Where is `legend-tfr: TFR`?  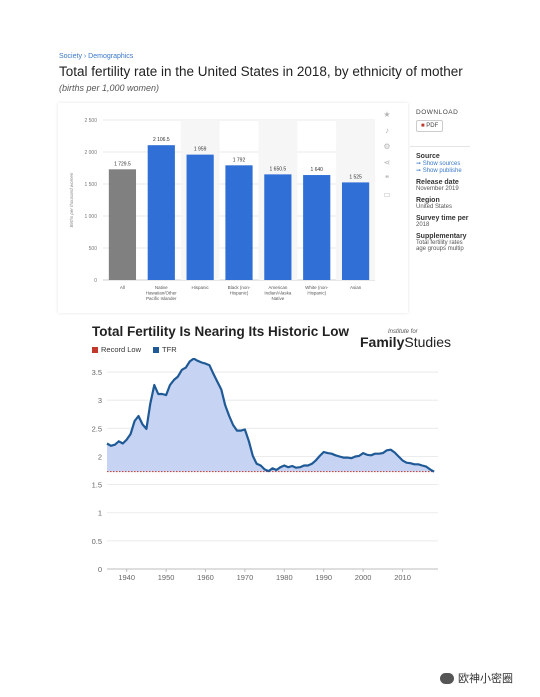 legend-tfr: TFR is located at coordinates (165, 349).